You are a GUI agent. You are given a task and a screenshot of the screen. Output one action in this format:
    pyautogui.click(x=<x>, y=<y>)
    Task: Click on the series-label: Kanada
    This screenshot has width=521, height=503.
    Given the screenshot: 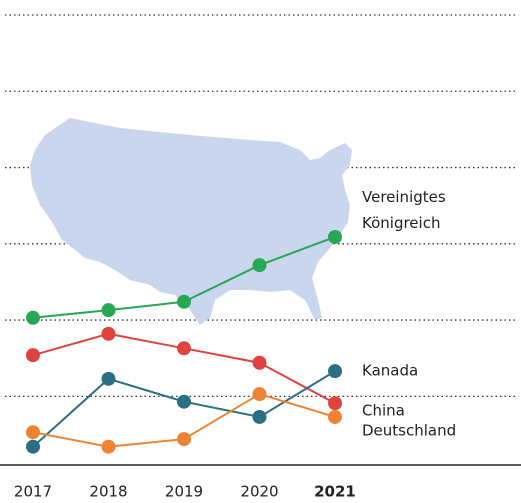 What is the action you would take?
    pyautogui.click(x=390, y=371)
    